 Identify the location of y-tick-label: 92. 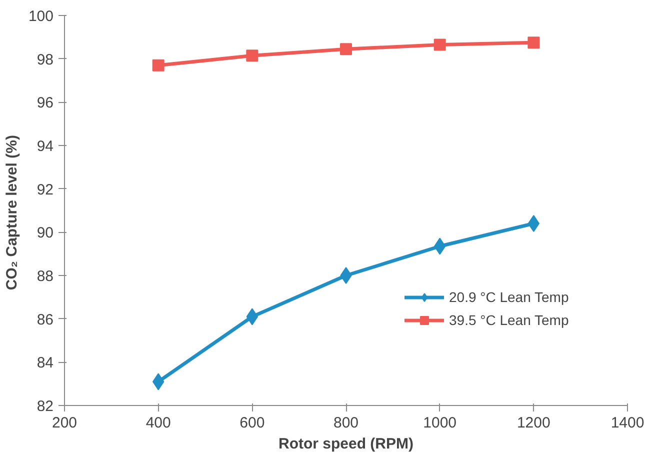
(45, 189).